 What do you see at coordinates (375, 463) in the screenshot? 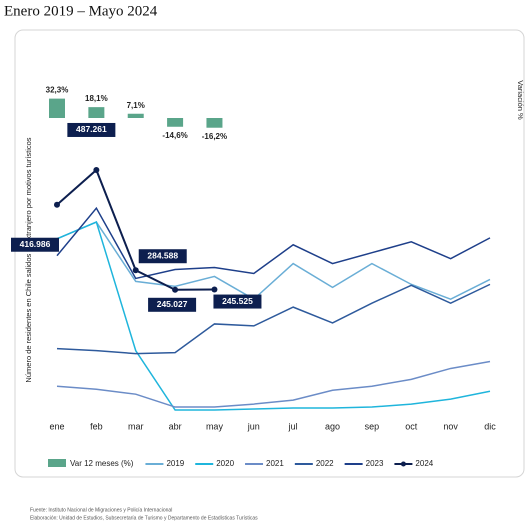
I see `legend-label: 2023` at bounding box center [375, 463].